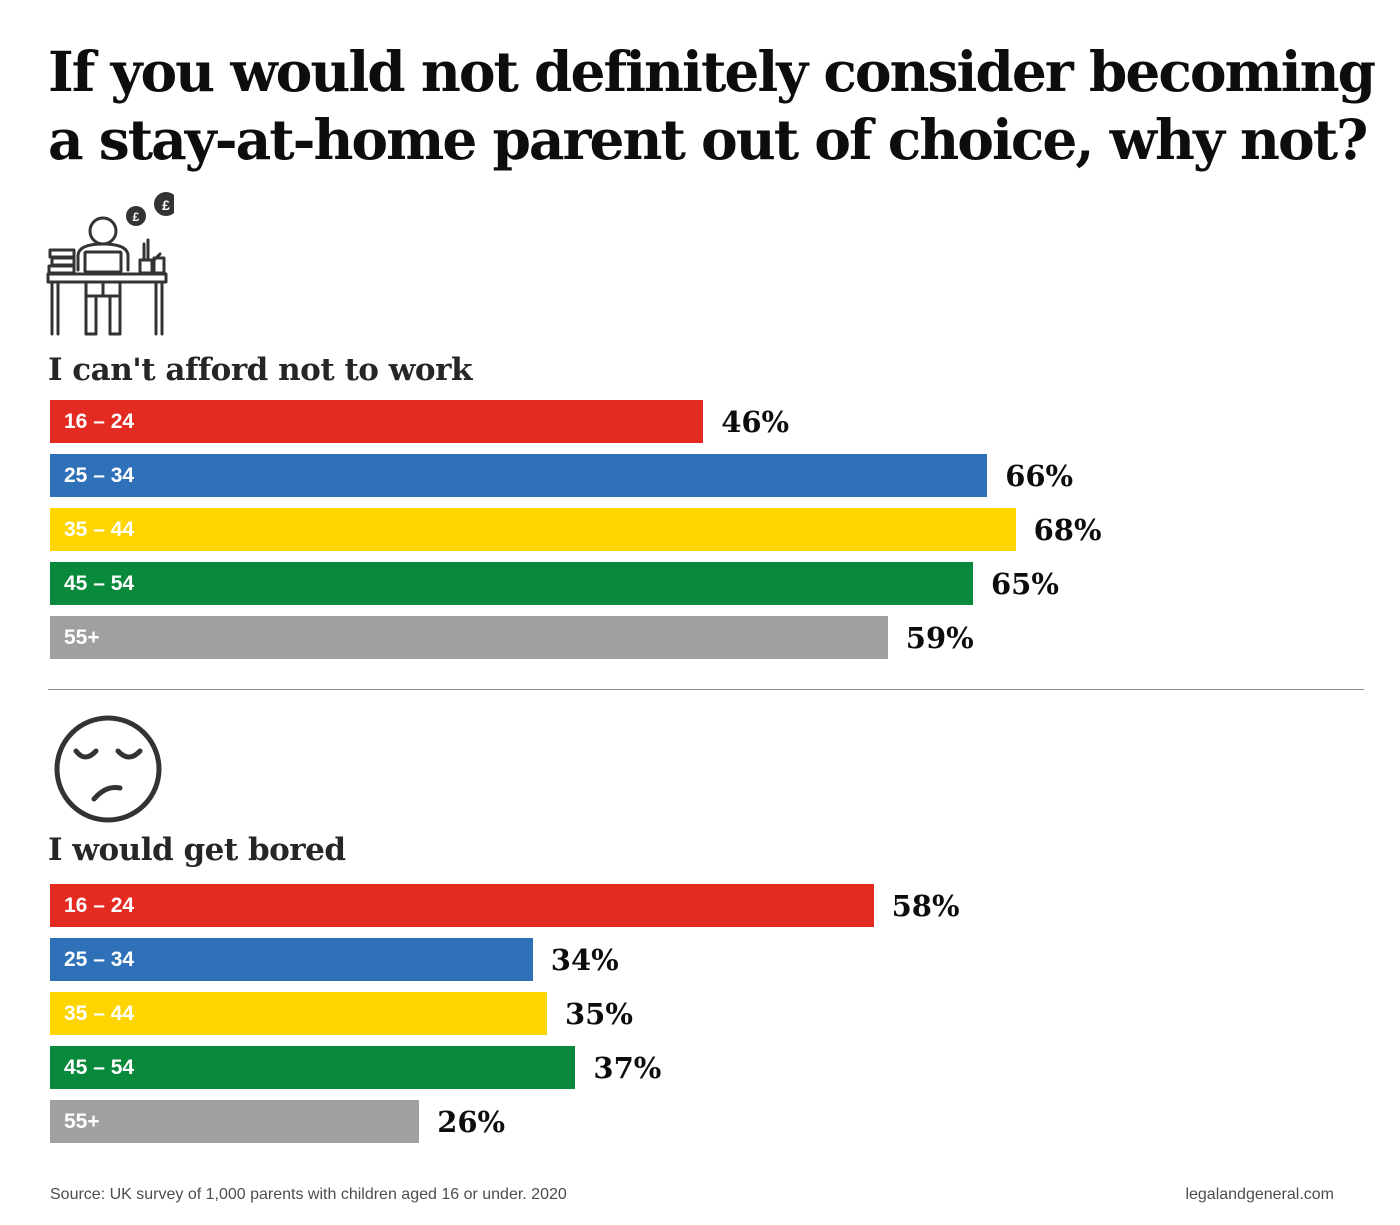  I want to click on website-link: legalandgeneral.com, so click(1259, 1194).